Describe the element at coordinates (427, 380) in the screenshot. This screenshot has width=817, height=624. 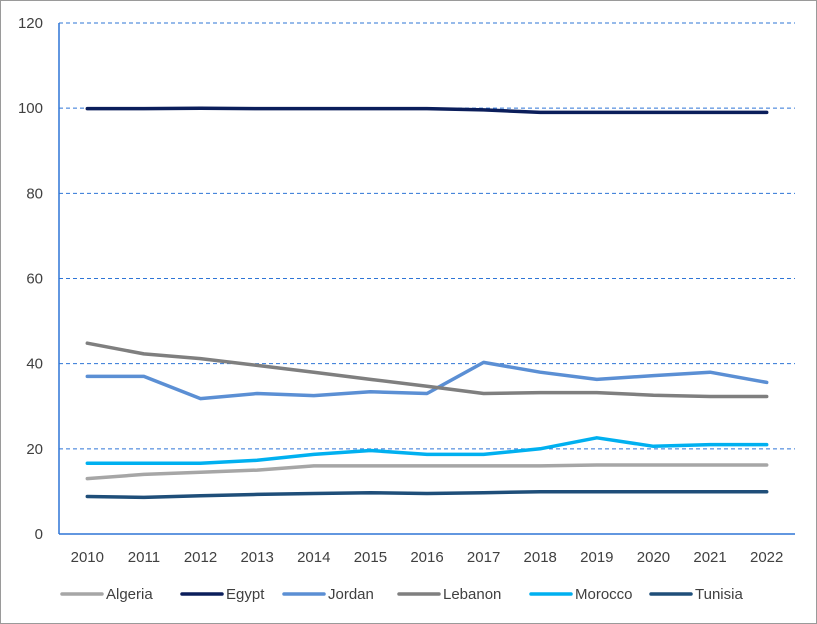
I see `series-line-jordan` at that location.